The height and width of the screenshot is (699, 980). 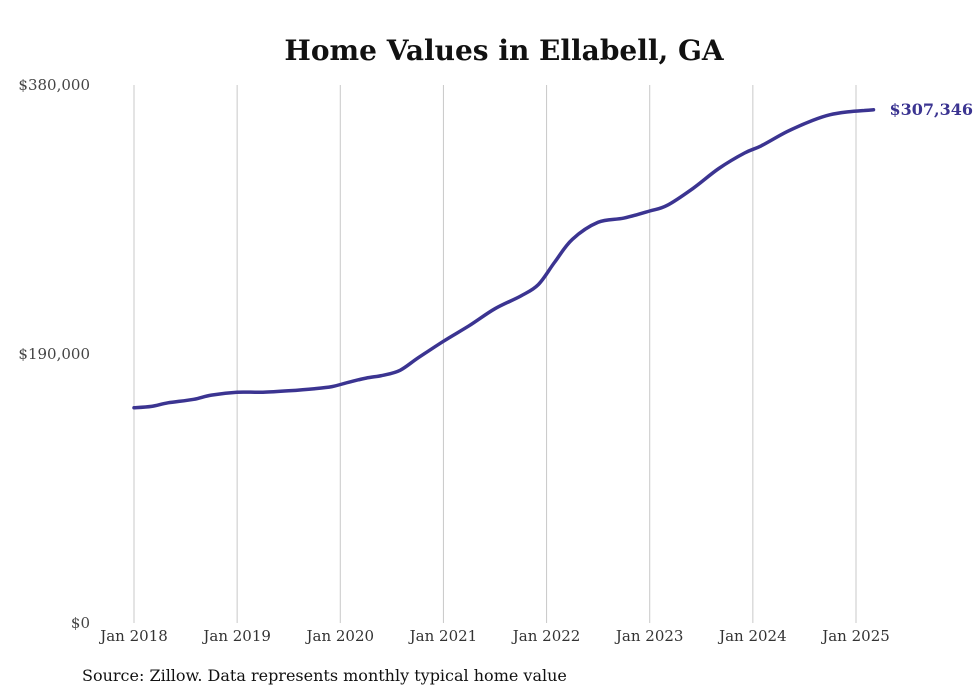 I want to click on x-tick-label: Jan 2021, so click(x=443, y=636).